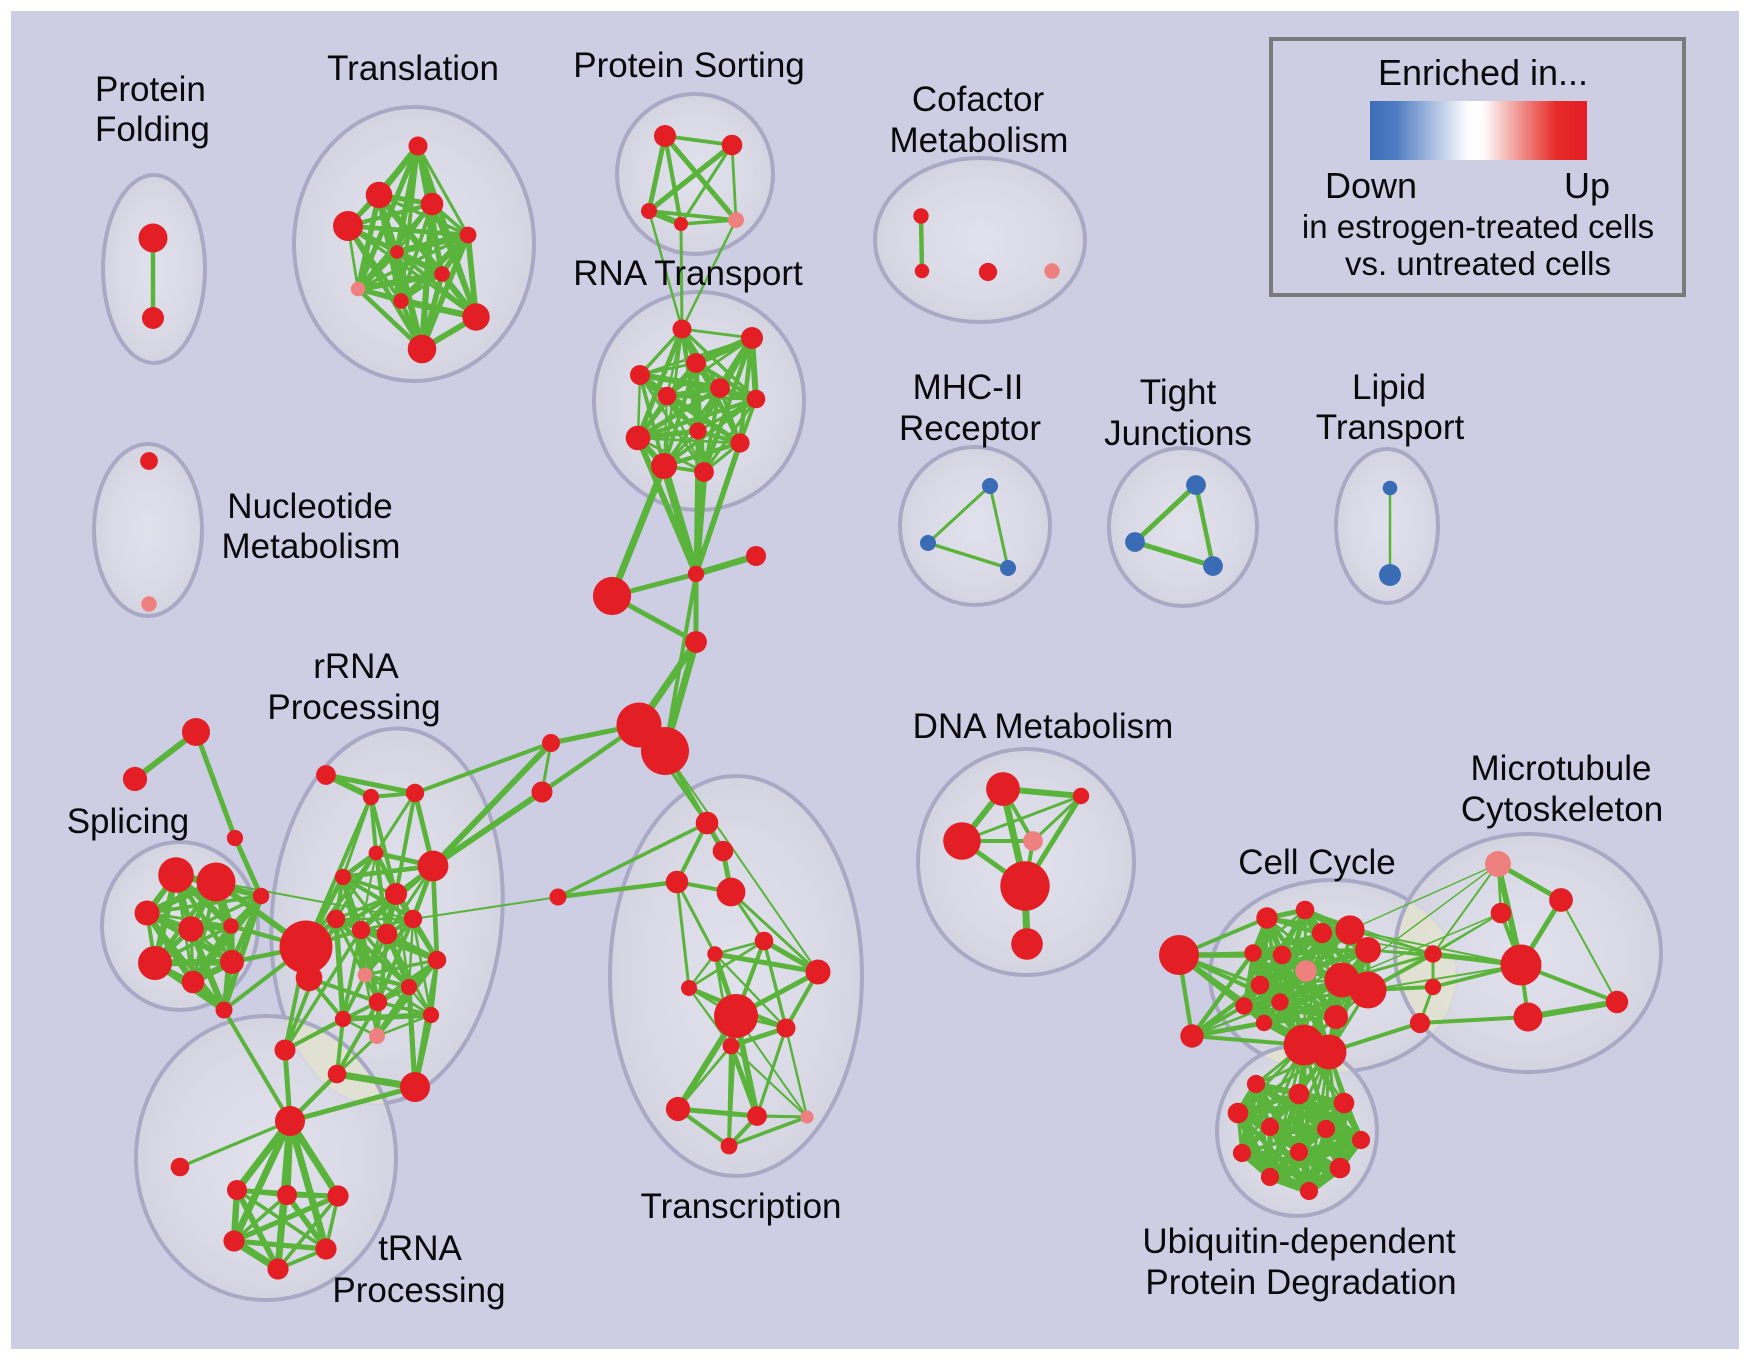 The height and width of the screenshot is (1365, 1750). I want to click on svg-text: in estrogen-treated cells, so click(1478, 226).